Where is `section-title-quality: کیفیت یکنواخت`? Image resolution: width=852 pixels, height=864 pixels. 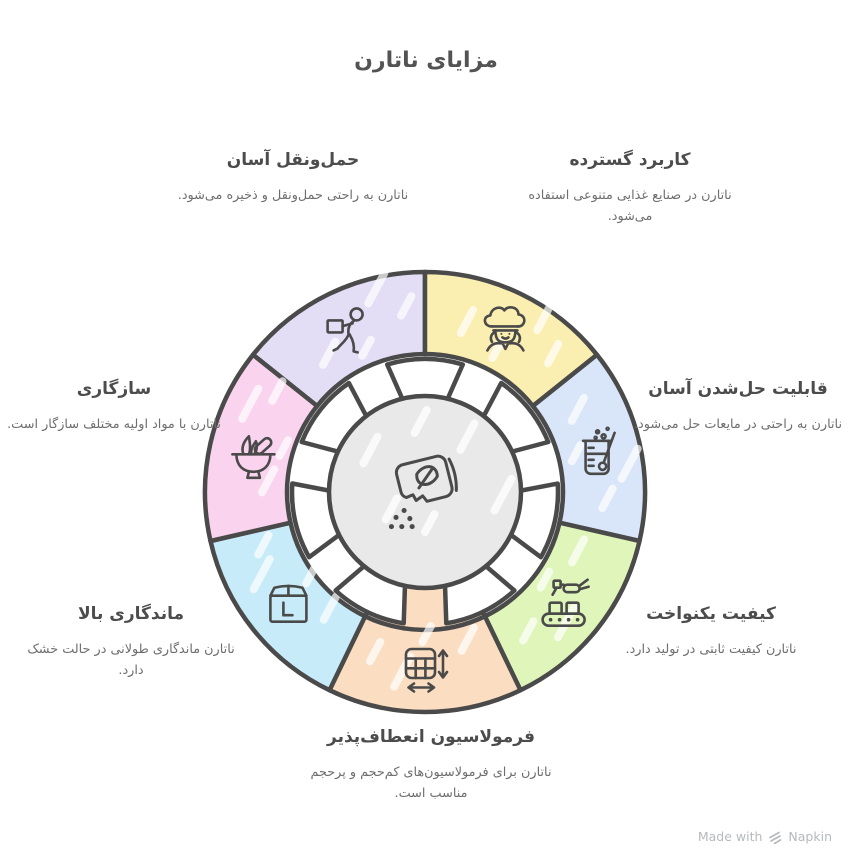 section-title-quality: کیفیت یکنواخت is located at coordinates (711, 614).